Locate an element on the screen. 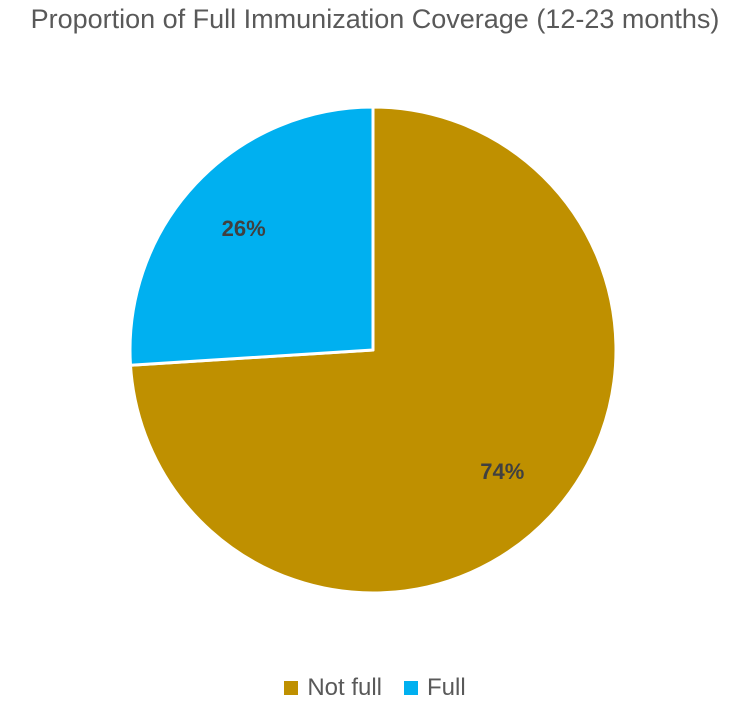 Image resolution: width=750 pixels, height=704 pixels. legend-label-not-full: Not full is located at coordinates (345, 687).